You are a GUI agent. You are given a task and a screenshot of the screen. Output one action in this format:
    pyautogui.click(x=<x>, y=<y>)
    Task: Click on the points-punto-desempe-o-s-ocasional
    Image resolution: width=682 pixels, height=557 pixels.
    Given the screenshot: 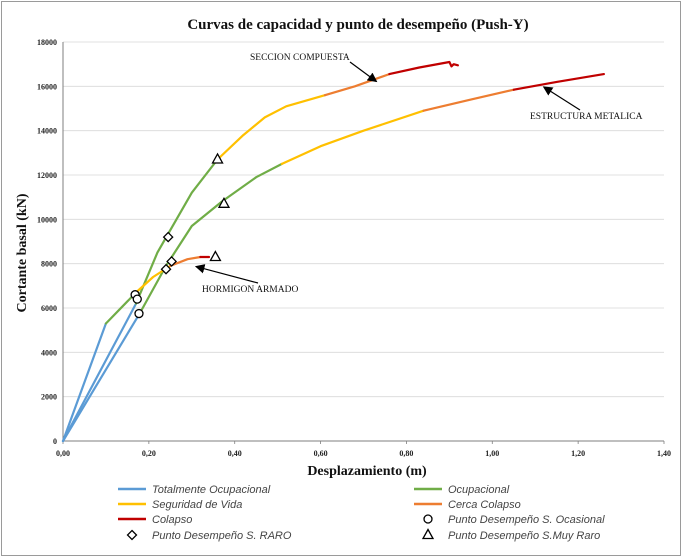 What is the action you would take?
    pyautogui.click(x=137, y=304)
    